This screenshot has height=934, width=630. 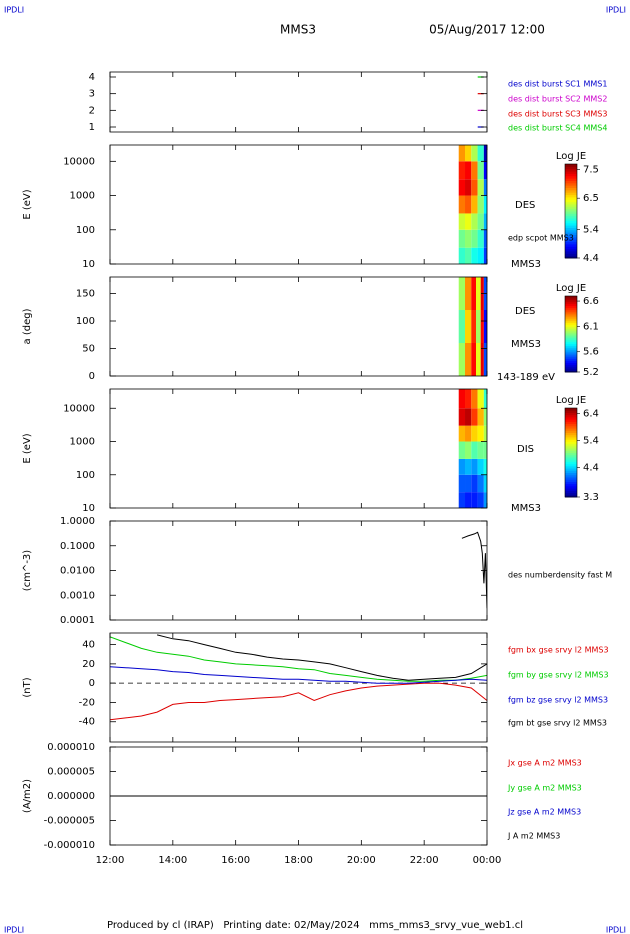 What do you see at coordinates (525, 205) in the screenshot?
I see `panel-label: DES` at bounding box center [525, 205].